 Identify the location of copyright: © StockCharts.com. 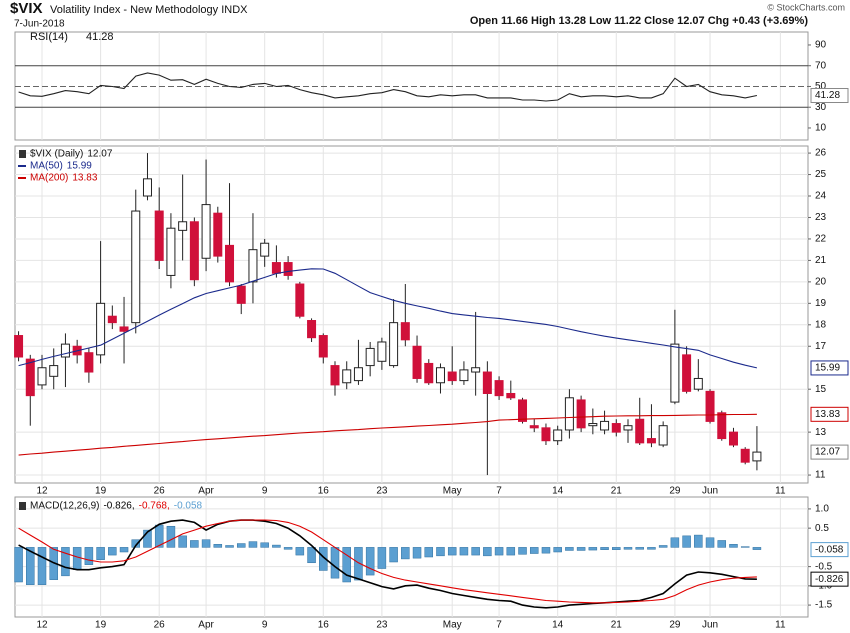
(806, 7).